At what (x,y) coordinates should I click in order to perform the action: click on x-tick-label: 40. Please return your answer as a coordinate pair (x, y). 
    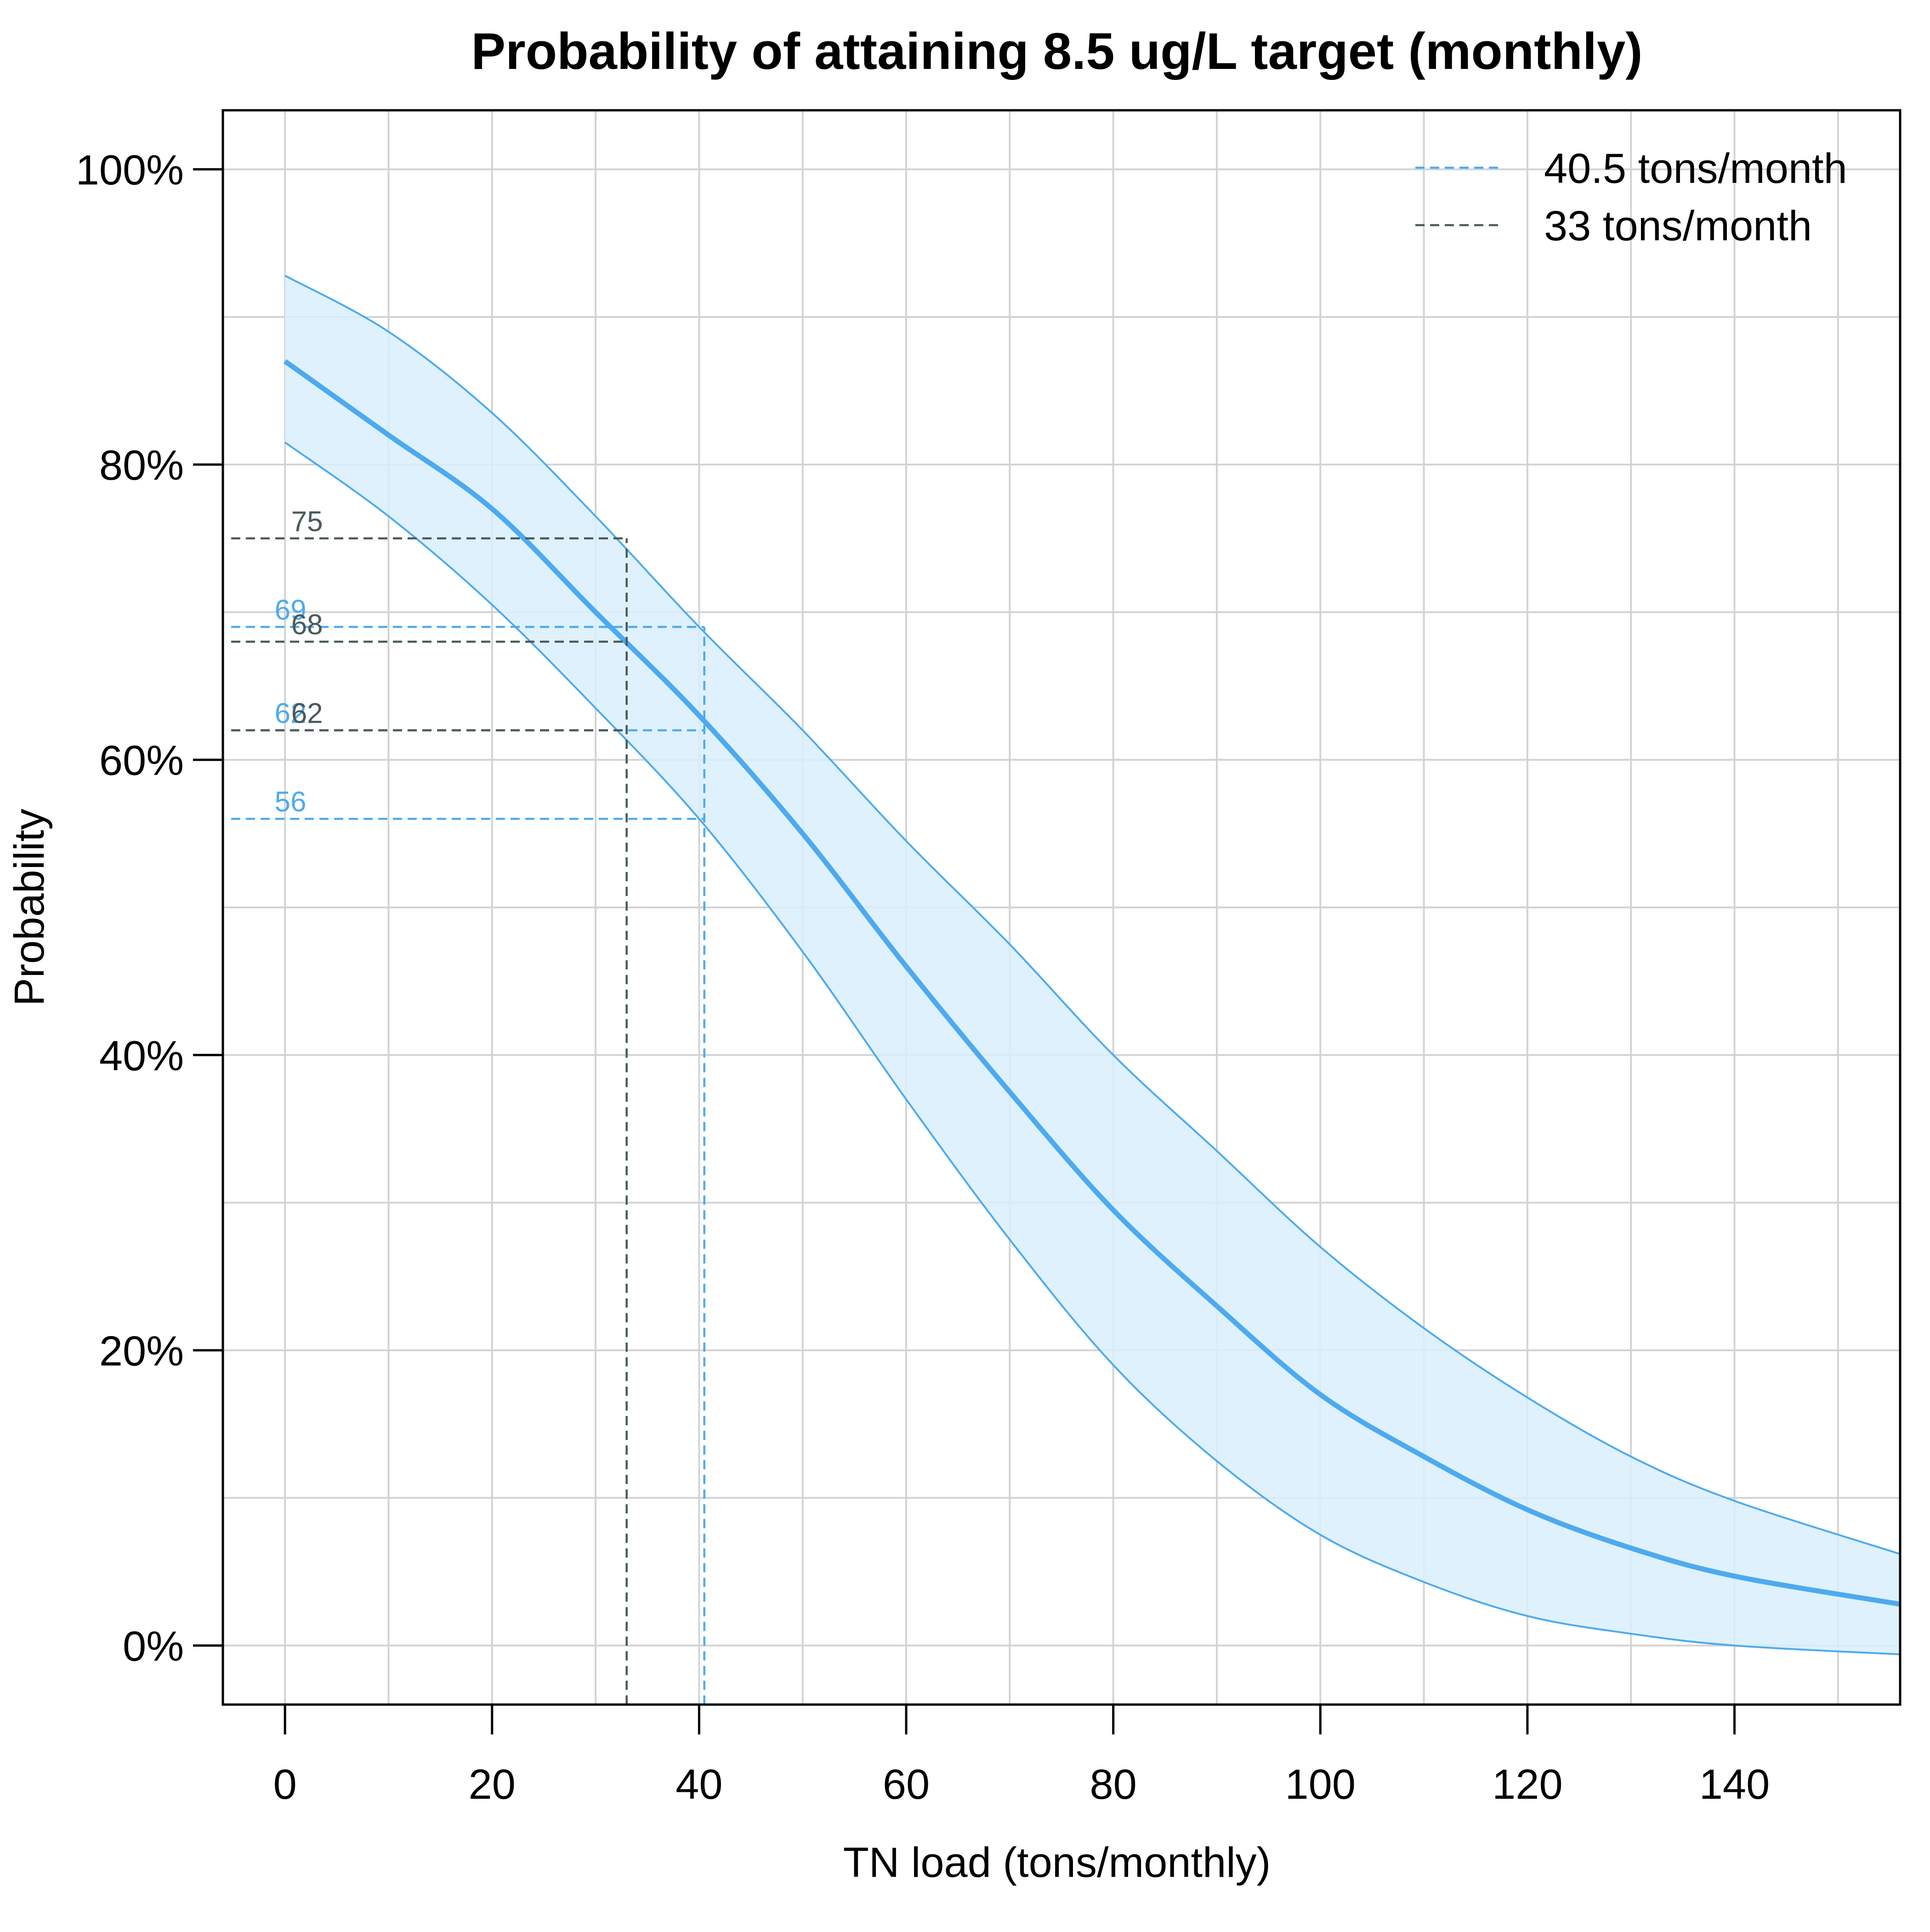
    Looking at the image, I should click on (699, 1784).